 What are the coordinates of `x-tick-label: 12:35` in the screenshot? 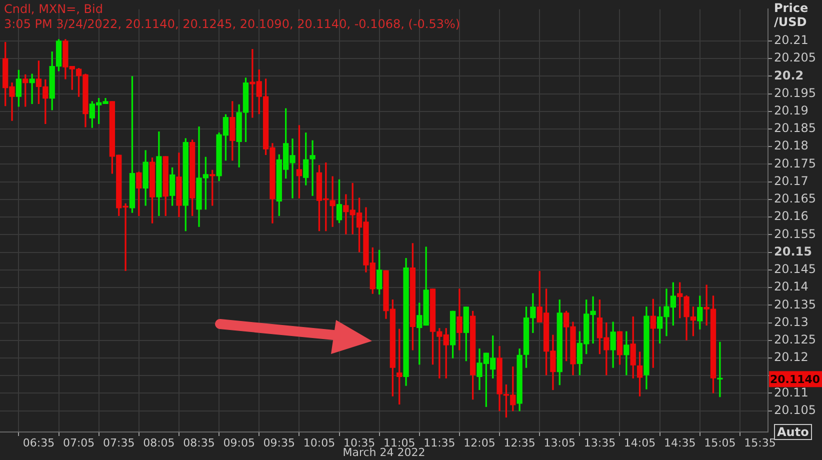 It's located at (520, 443).